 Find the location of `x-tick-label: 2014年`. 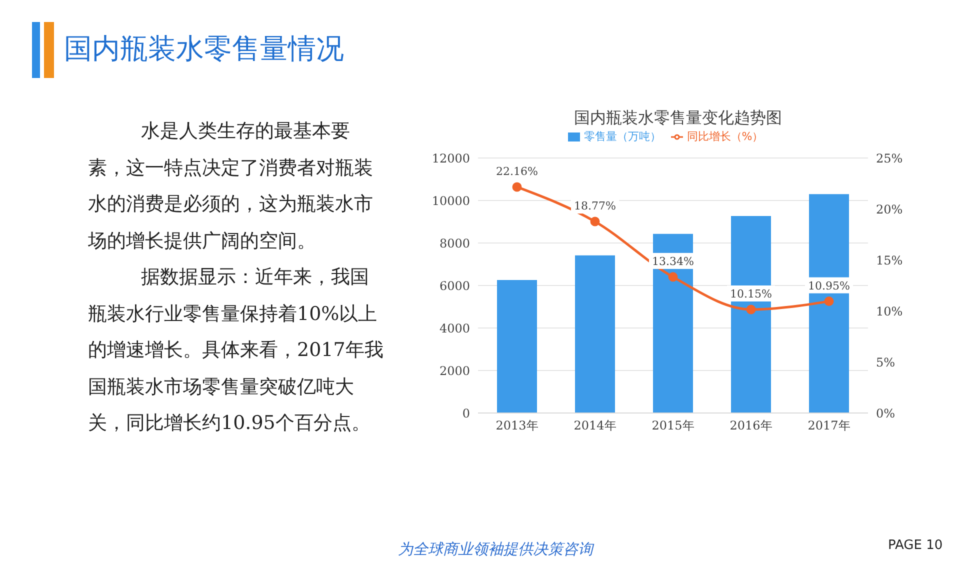

x-tick-label: 2014年 is located at coordinates (595, 425).